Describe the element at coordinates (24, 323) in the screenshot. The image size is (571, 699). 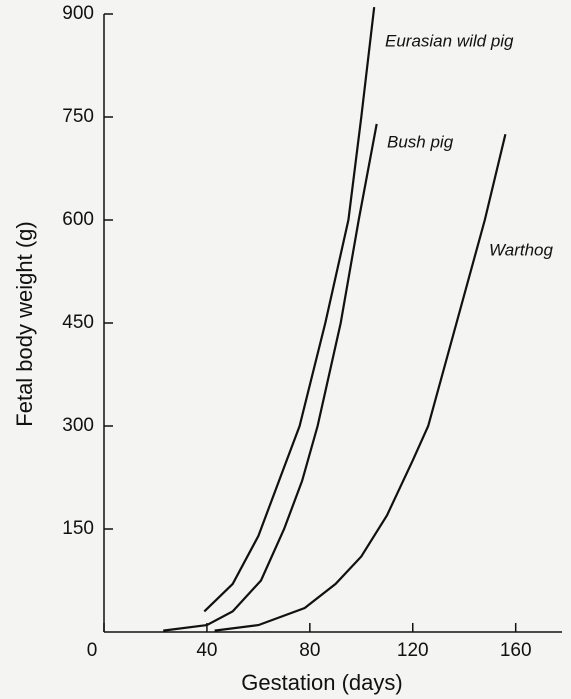
I see `y-axis-title: Fetal body weight (g)` at that location.